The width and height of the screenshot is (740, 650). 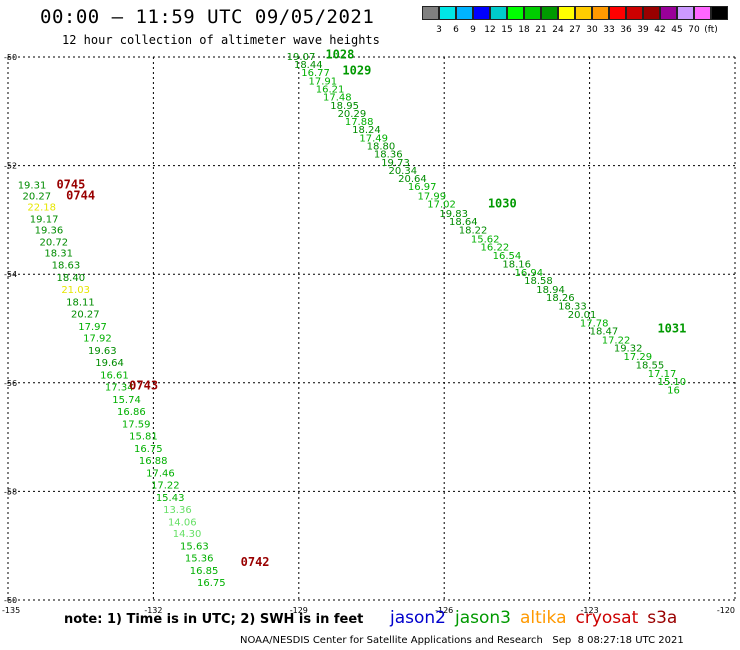 I want to click on swh-data-point: 19.64, so click(x=109, y=363).